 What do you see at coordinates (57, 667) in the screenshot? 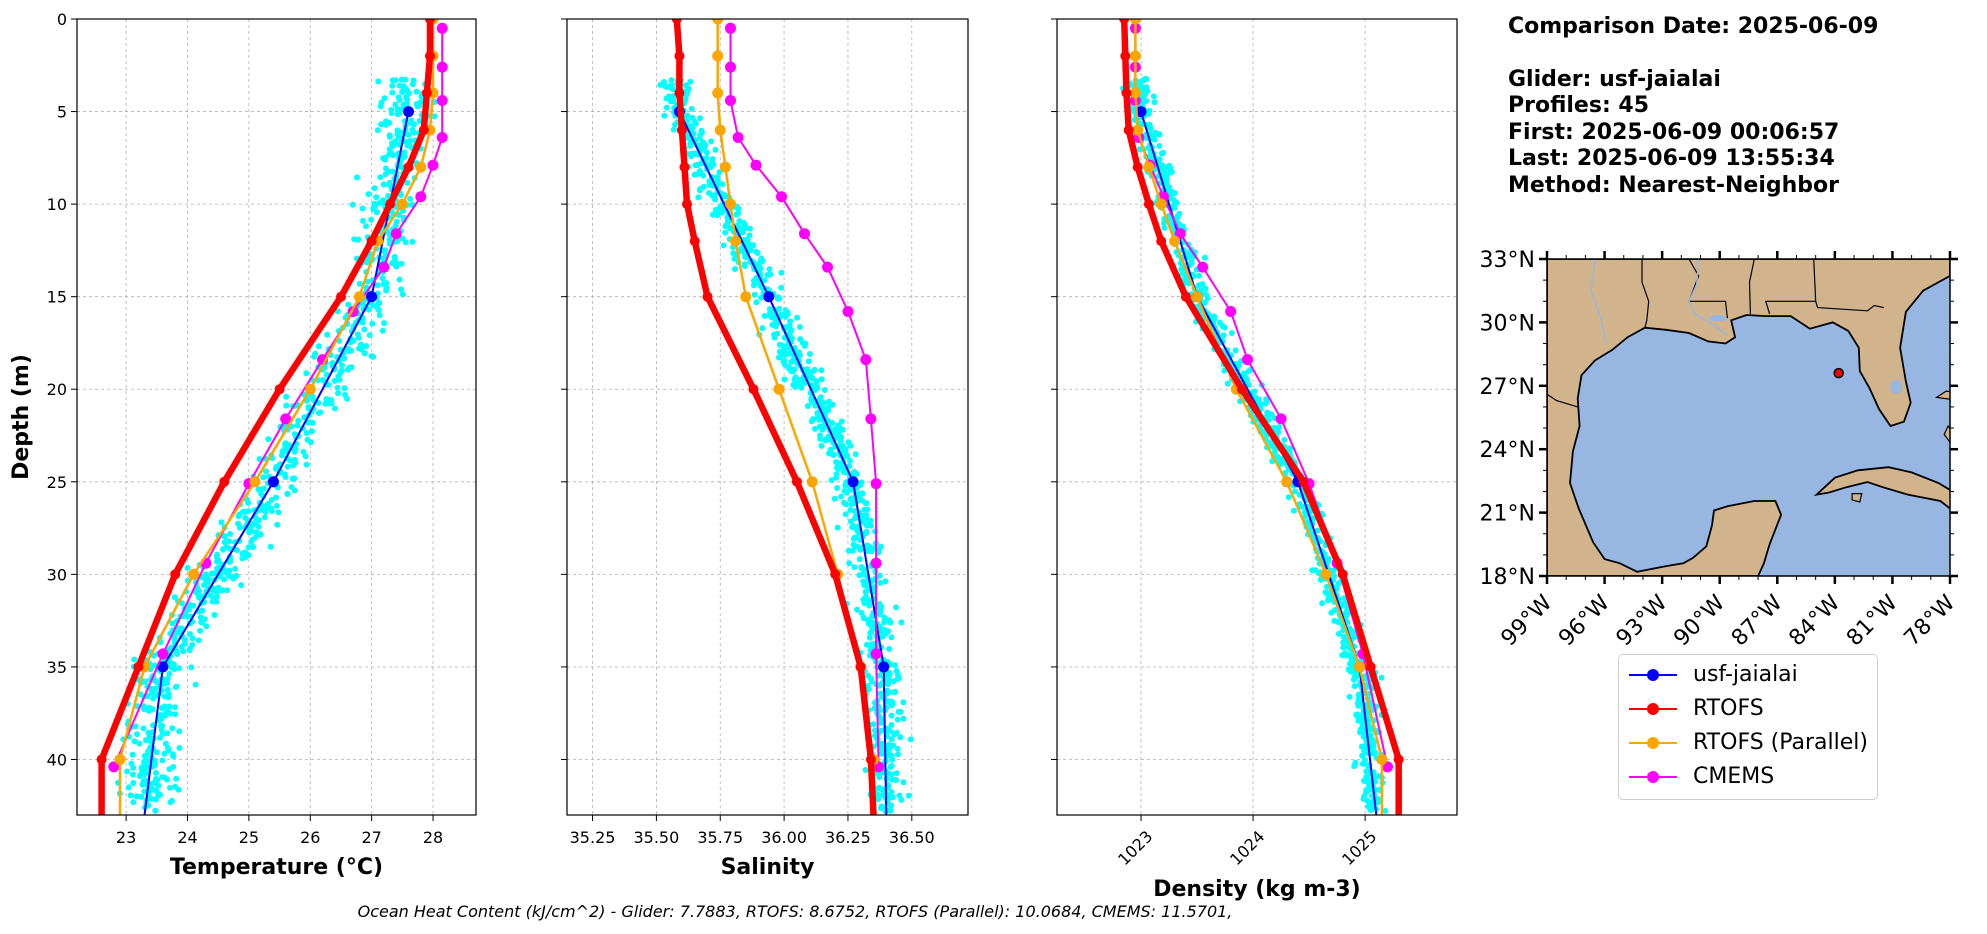
I see `y-tick-label: 35` at bounding box center [57, 667].